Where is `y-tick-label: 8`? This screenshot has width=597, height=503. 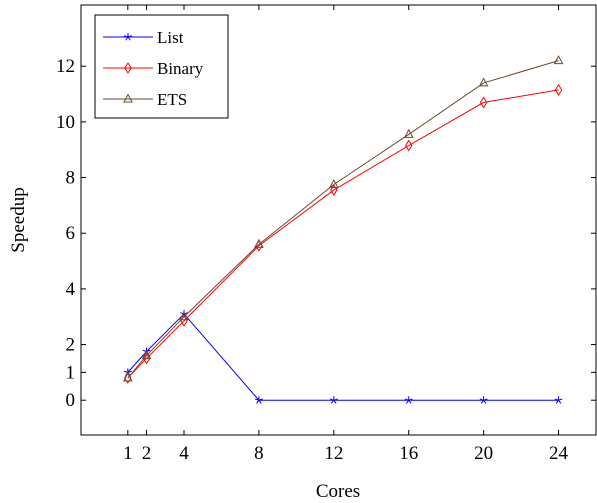 y-tick-label: 8 is located at coordinates (71, 178).